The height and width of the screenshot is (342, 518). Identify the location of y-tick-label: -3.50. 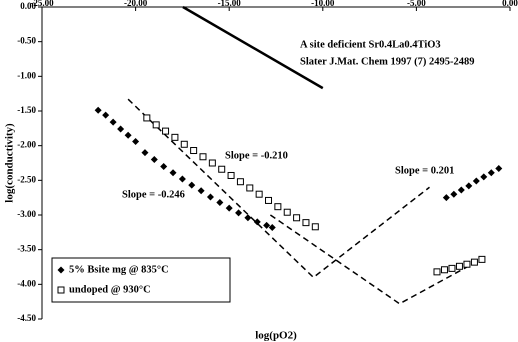
(26, 249).